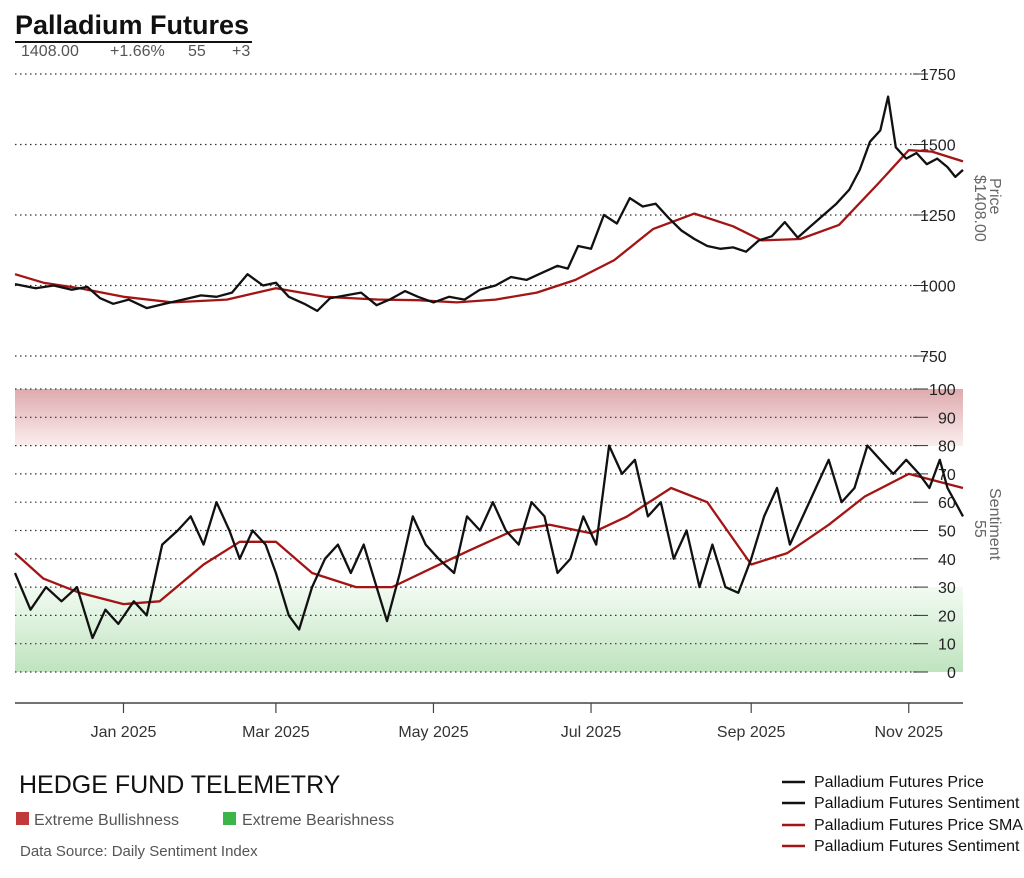 Image resolution: width=1024 pixels, height=878 pixels. I want to click on sentiment-tick-label: 60, so click(947, 503).